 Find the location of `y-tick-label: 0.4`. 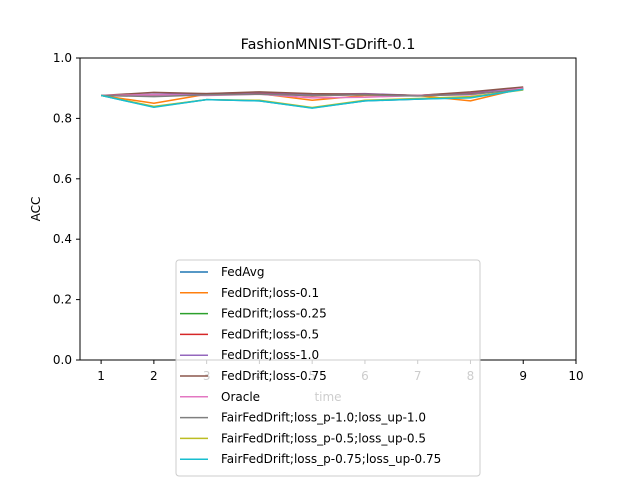

y-tick-label: 0.4 is located at coordinates (62, 239).